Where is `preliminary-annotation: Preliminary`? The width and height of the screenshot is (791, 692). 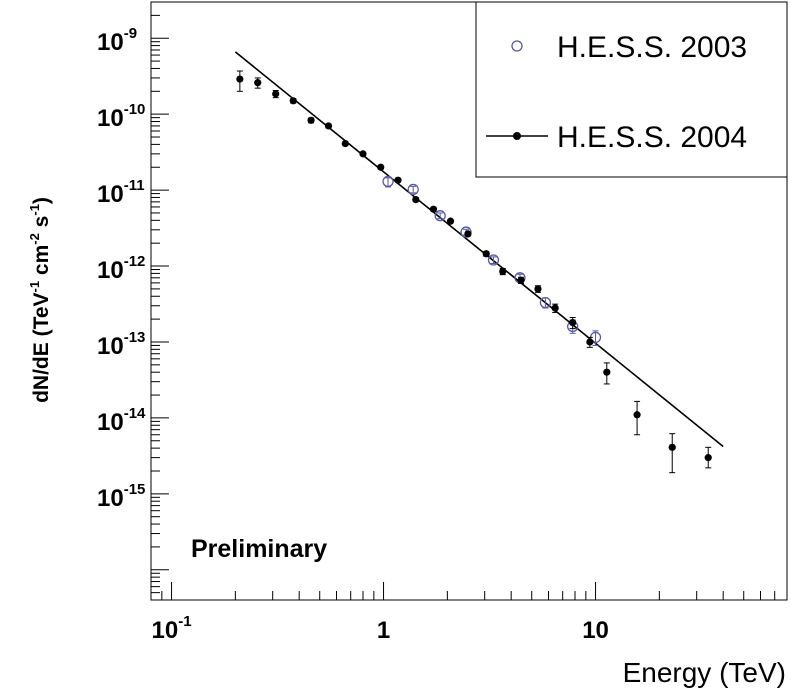 preliminary-annotation: Preliminary is located at coordinates (259, 549).